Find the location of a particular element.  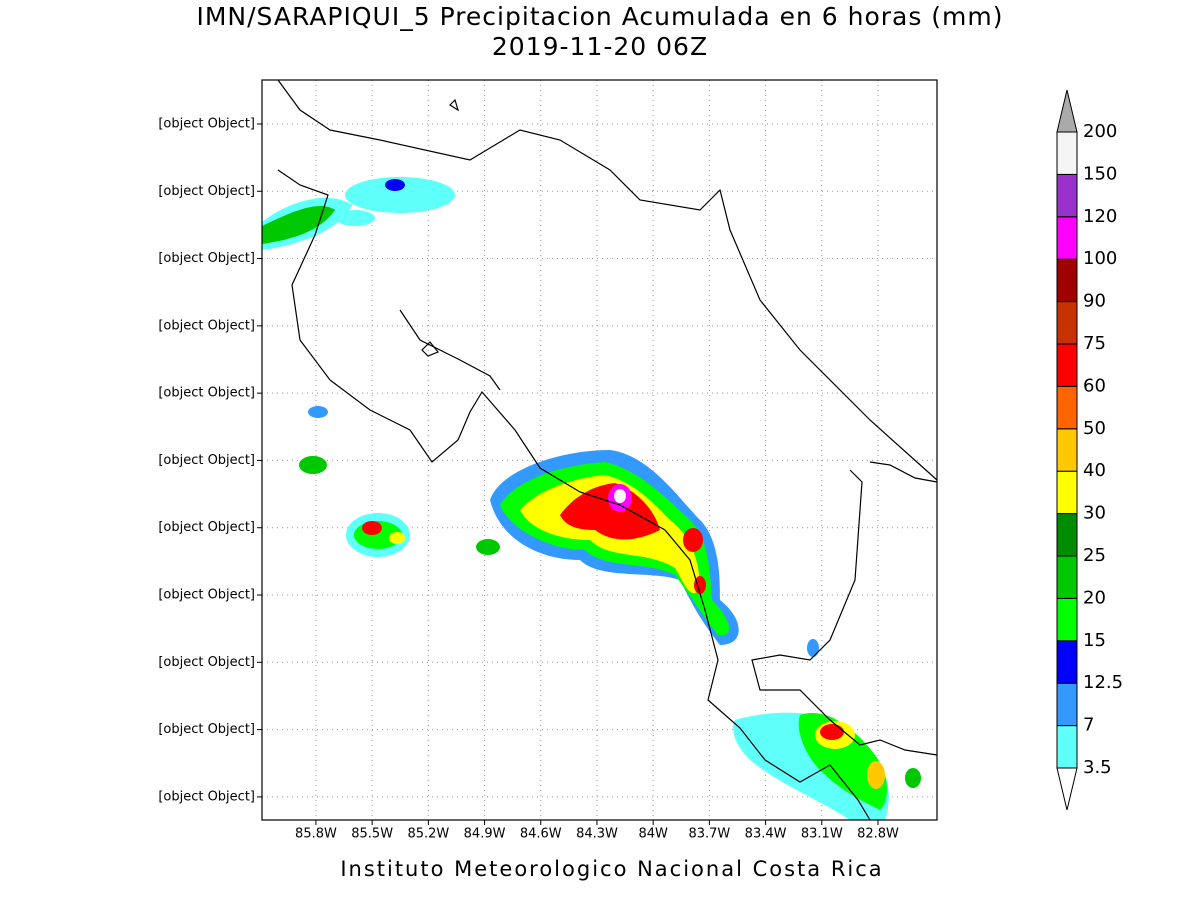

colorbar-label: 100 is located at coordinates (1100, 258).